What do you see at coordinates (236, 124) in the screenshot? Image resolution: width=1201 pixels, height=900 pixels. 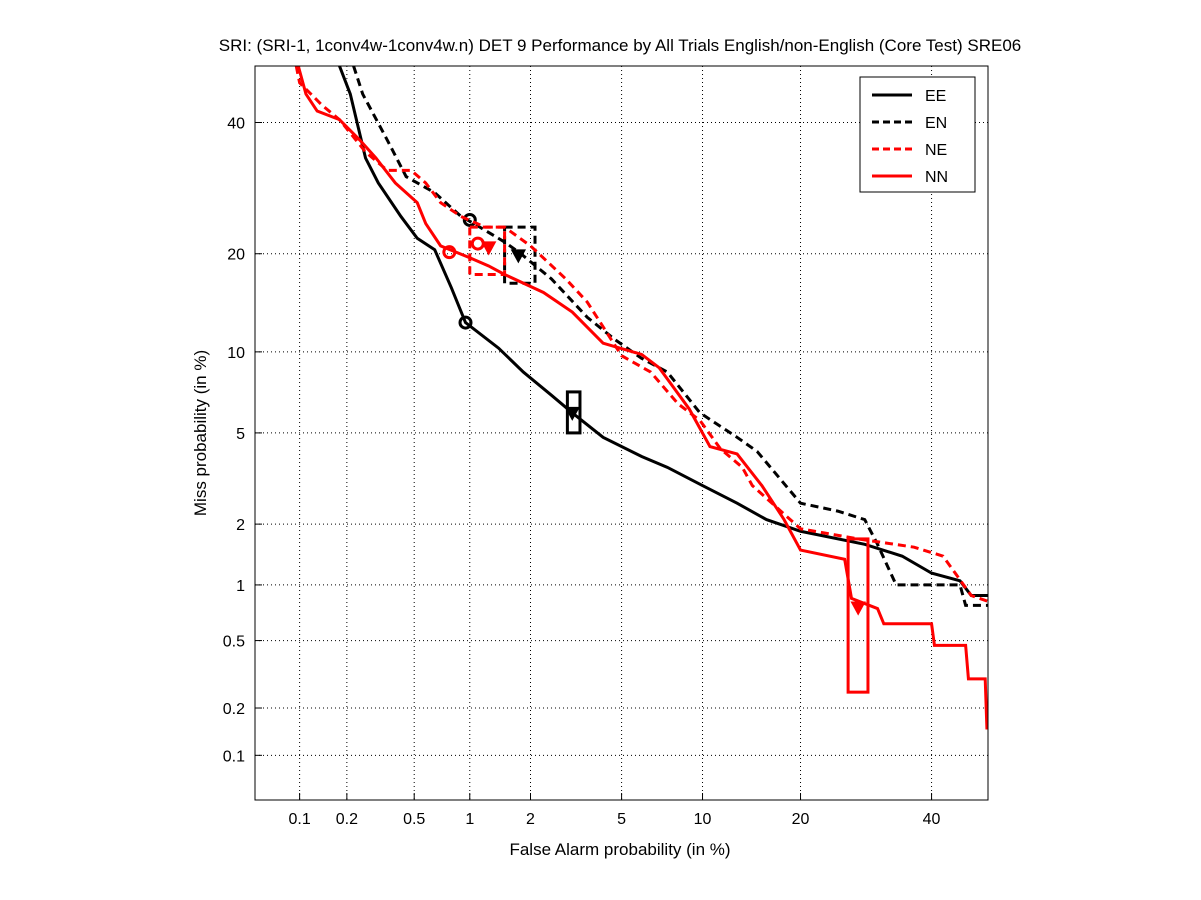 I see `y-tick-label: 40` at bounding box center [236, 124].